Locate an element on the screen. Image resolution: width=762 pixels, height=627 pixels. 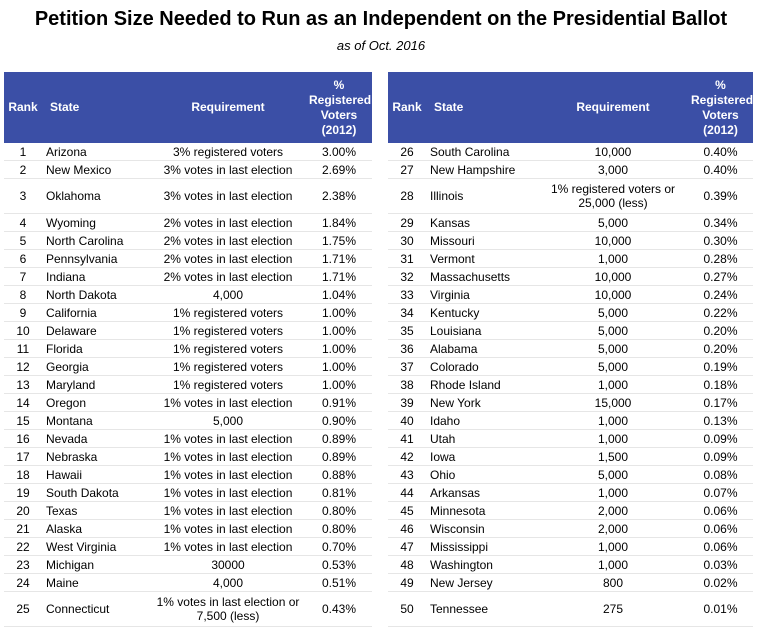
rank-cell: 32 is located at coordinates (407, 276).